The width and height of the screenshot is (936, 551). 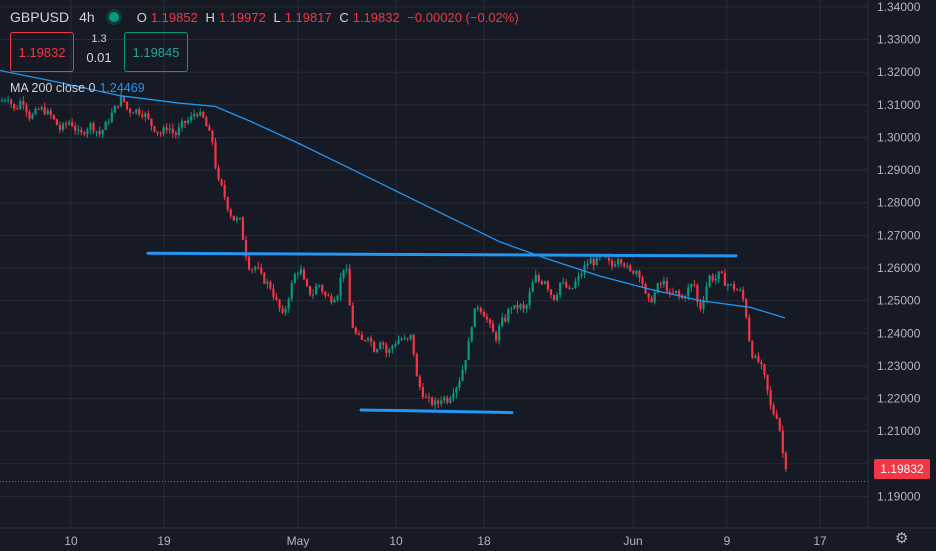 I want to click on gear-icon: ⚙, so click(x=902, y=538).